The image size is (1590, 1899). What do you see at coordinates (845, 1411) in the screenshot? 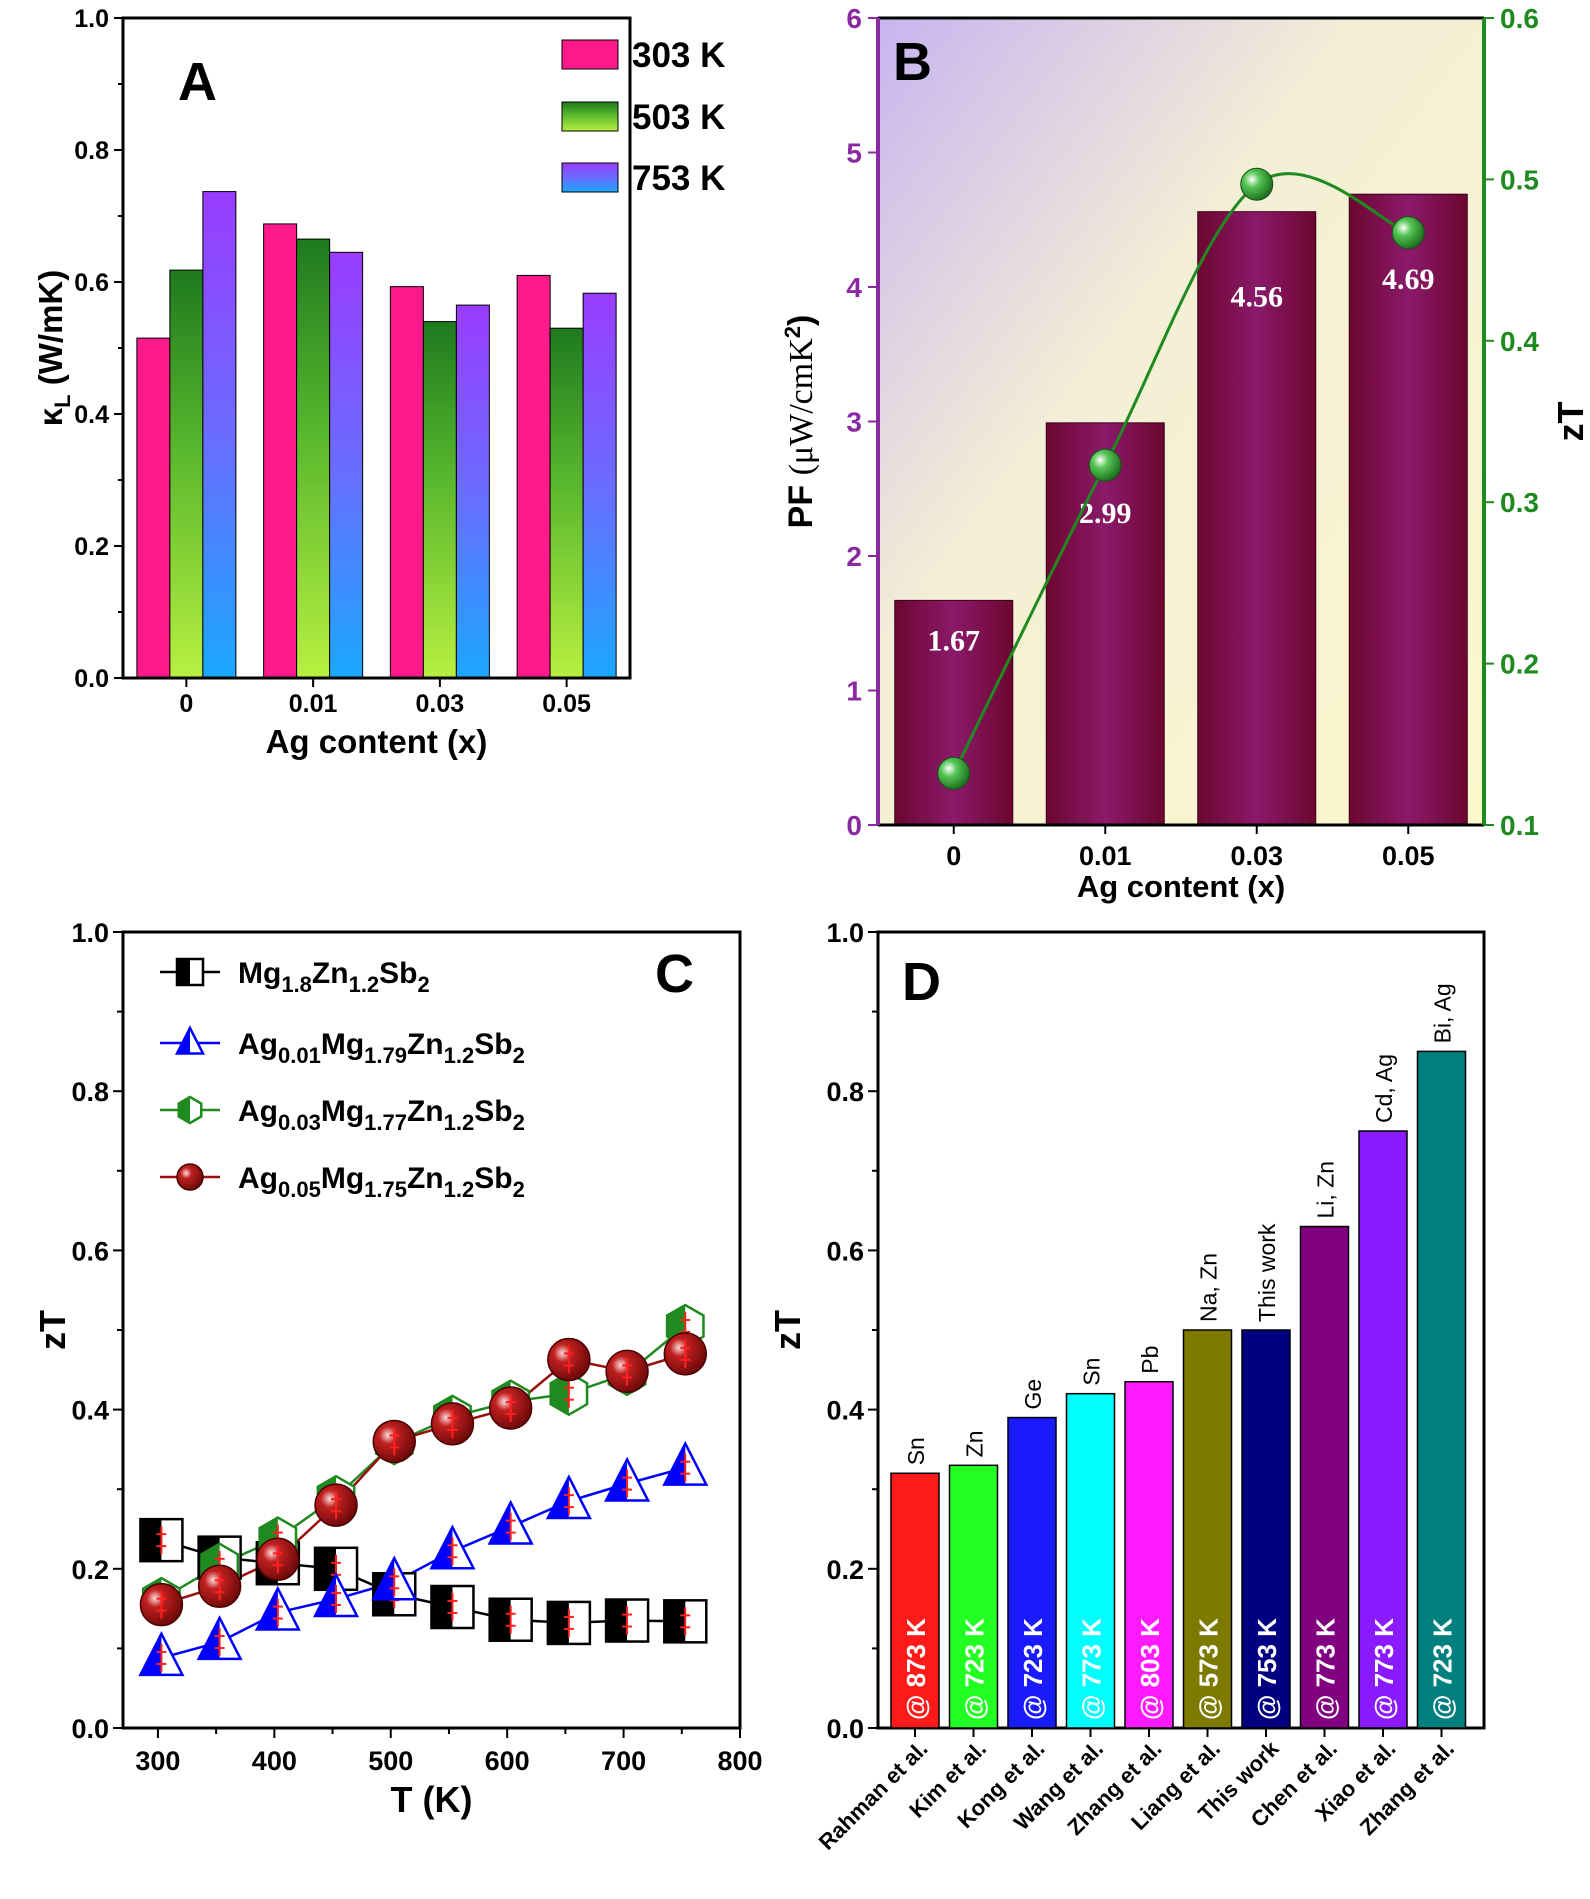
I see `y-tick-label: 0.4` at bounding box center [845, 1411].